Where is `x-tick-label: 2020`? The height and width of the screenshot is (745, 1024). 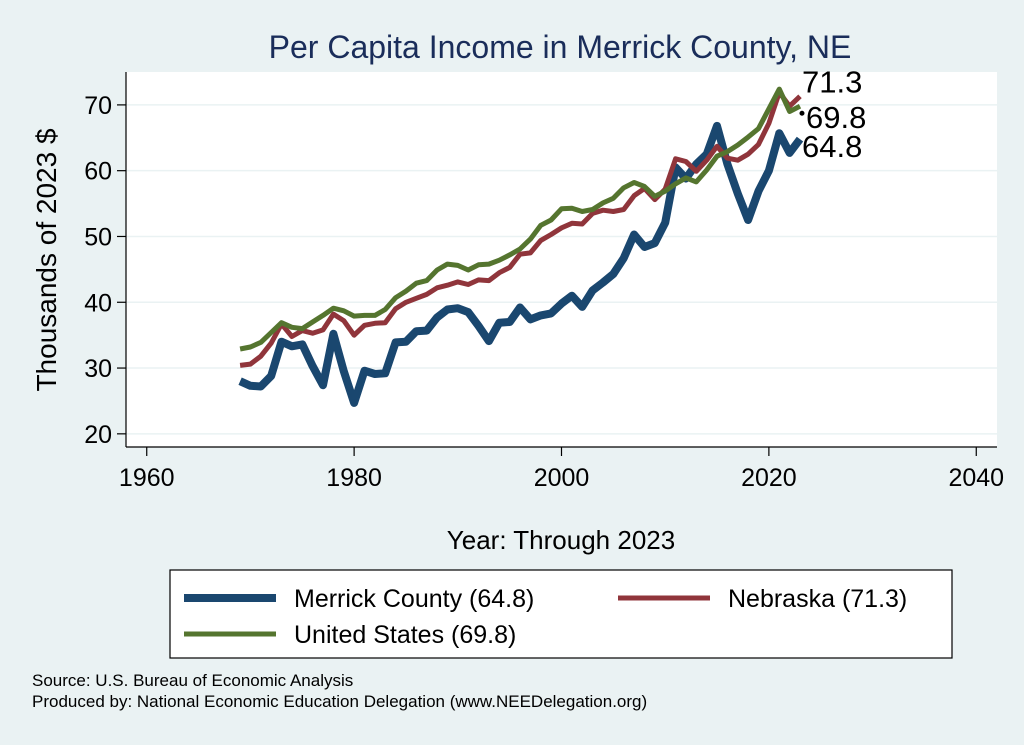 x-tick-label: 2020 is located at coordinates (769, 478).